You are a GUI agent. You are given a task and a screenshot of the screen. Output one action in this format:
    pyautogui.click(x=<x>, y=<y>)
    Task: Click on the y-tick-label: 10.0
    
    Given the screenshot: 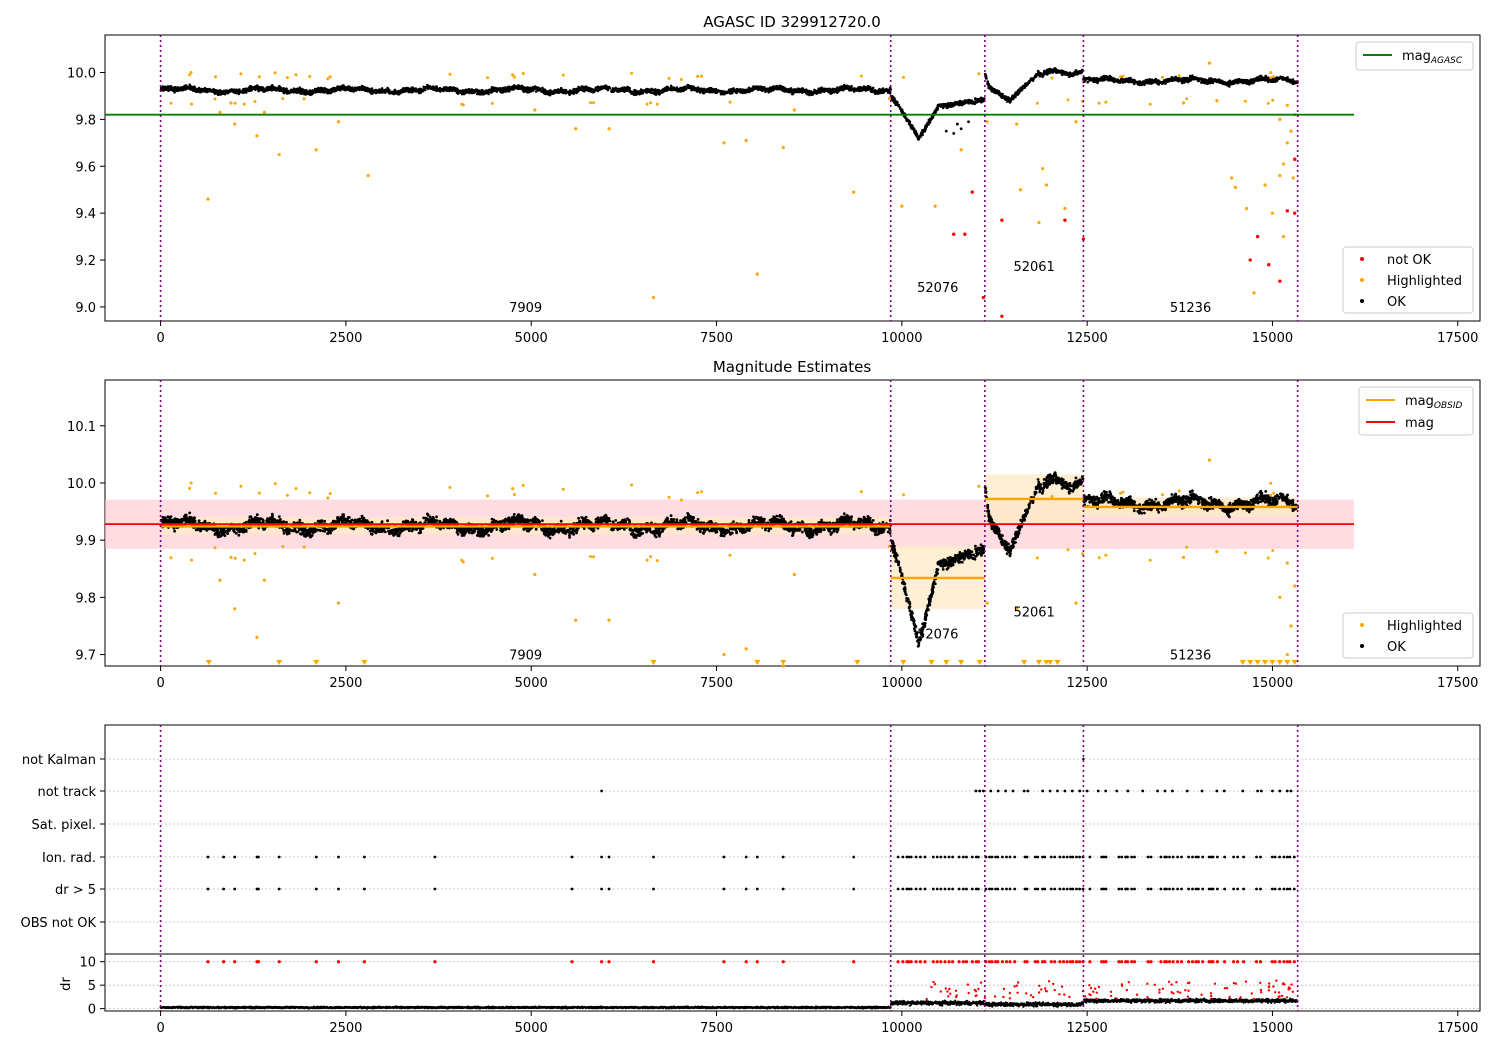 What is the action you would take?
    pyautogui.click(x=81, y=74)
    